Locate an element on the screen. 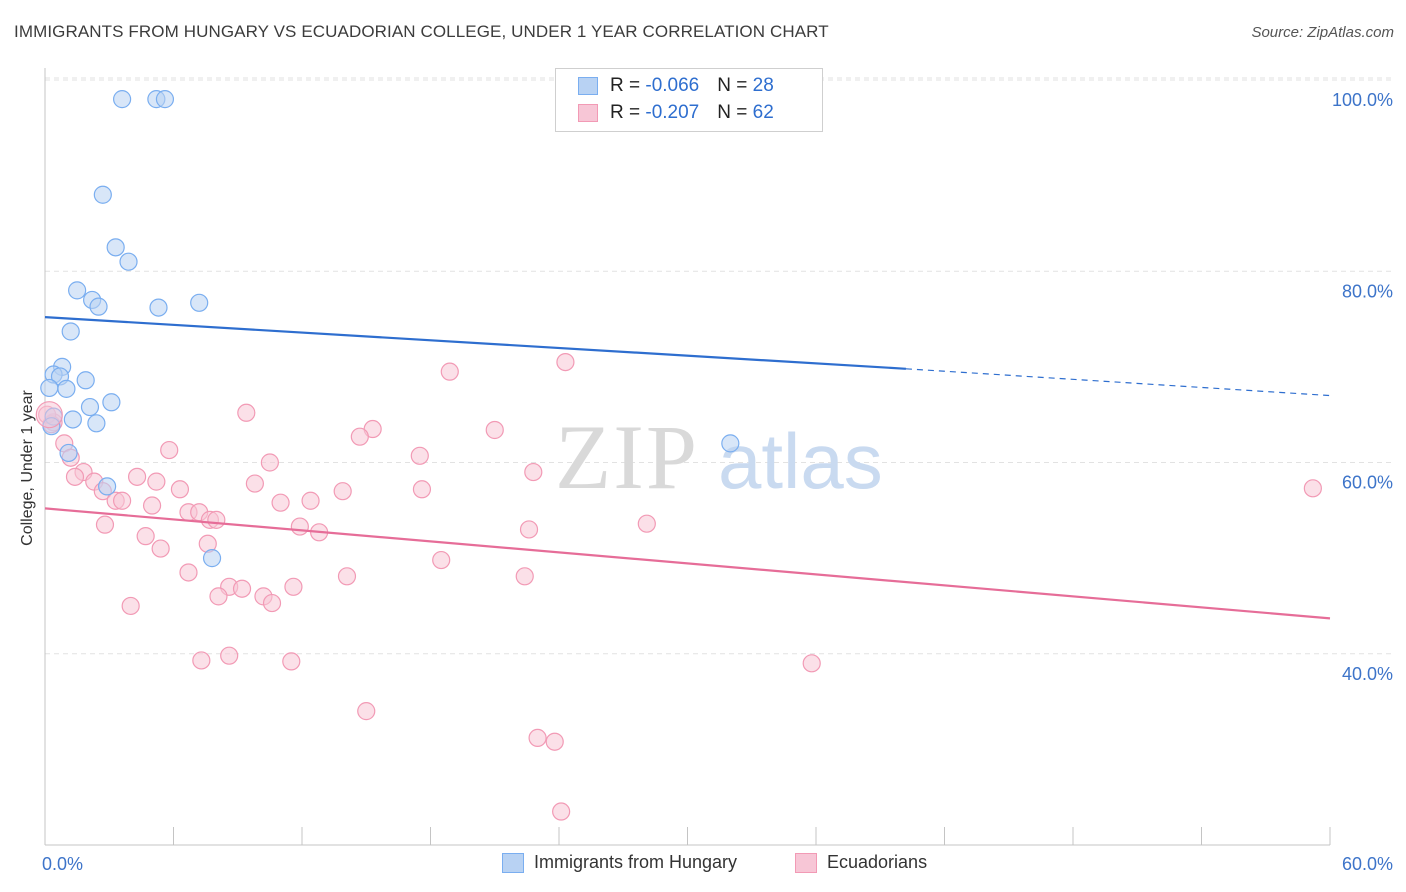 This screenshot has width=1406, height=892. legend-n-value: 62 is located at coordinates (763, 112).